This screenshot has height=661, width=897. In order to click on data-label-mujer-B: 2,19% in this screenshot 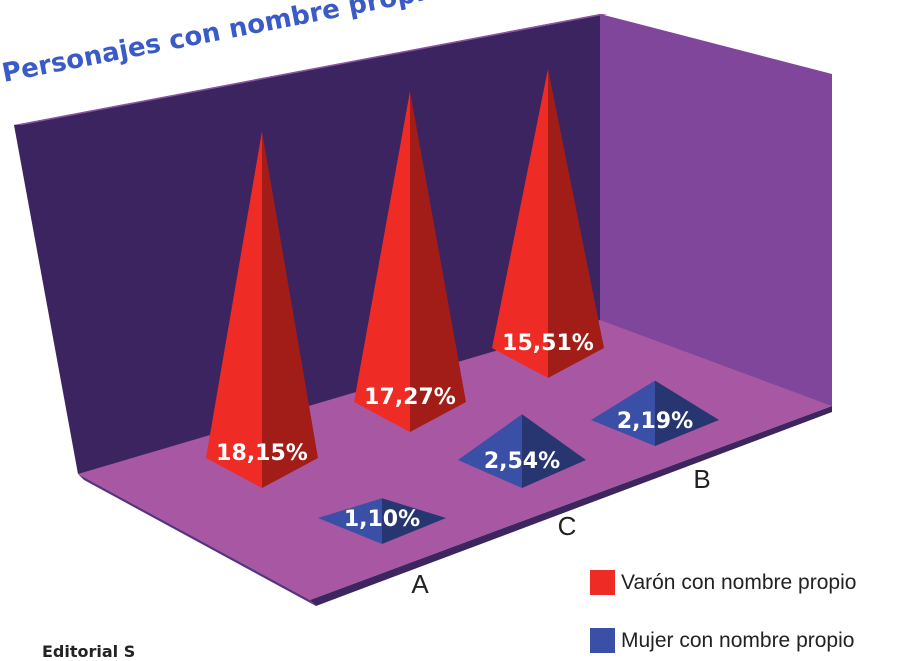, I will do `click(655, 421)`.